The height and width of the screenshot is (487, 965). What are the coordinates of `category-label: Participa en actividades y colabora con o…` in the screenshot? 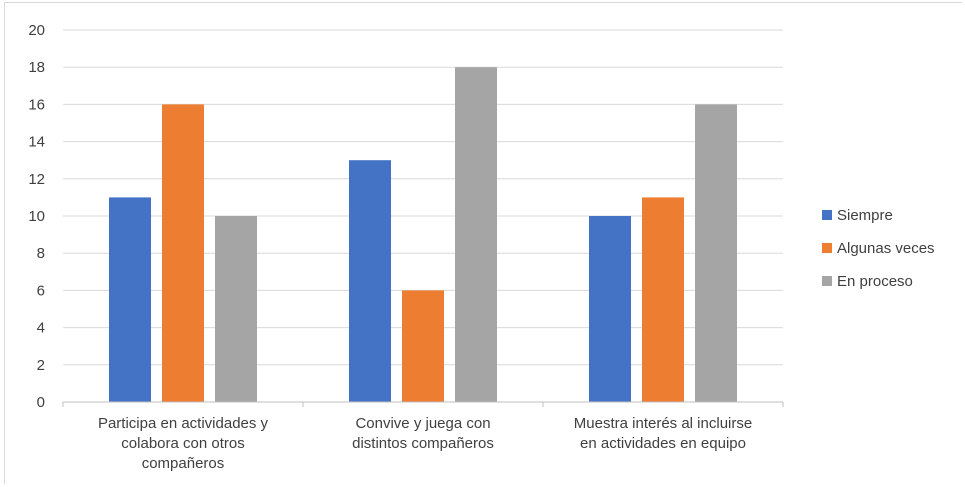 It's located at (183, 443).